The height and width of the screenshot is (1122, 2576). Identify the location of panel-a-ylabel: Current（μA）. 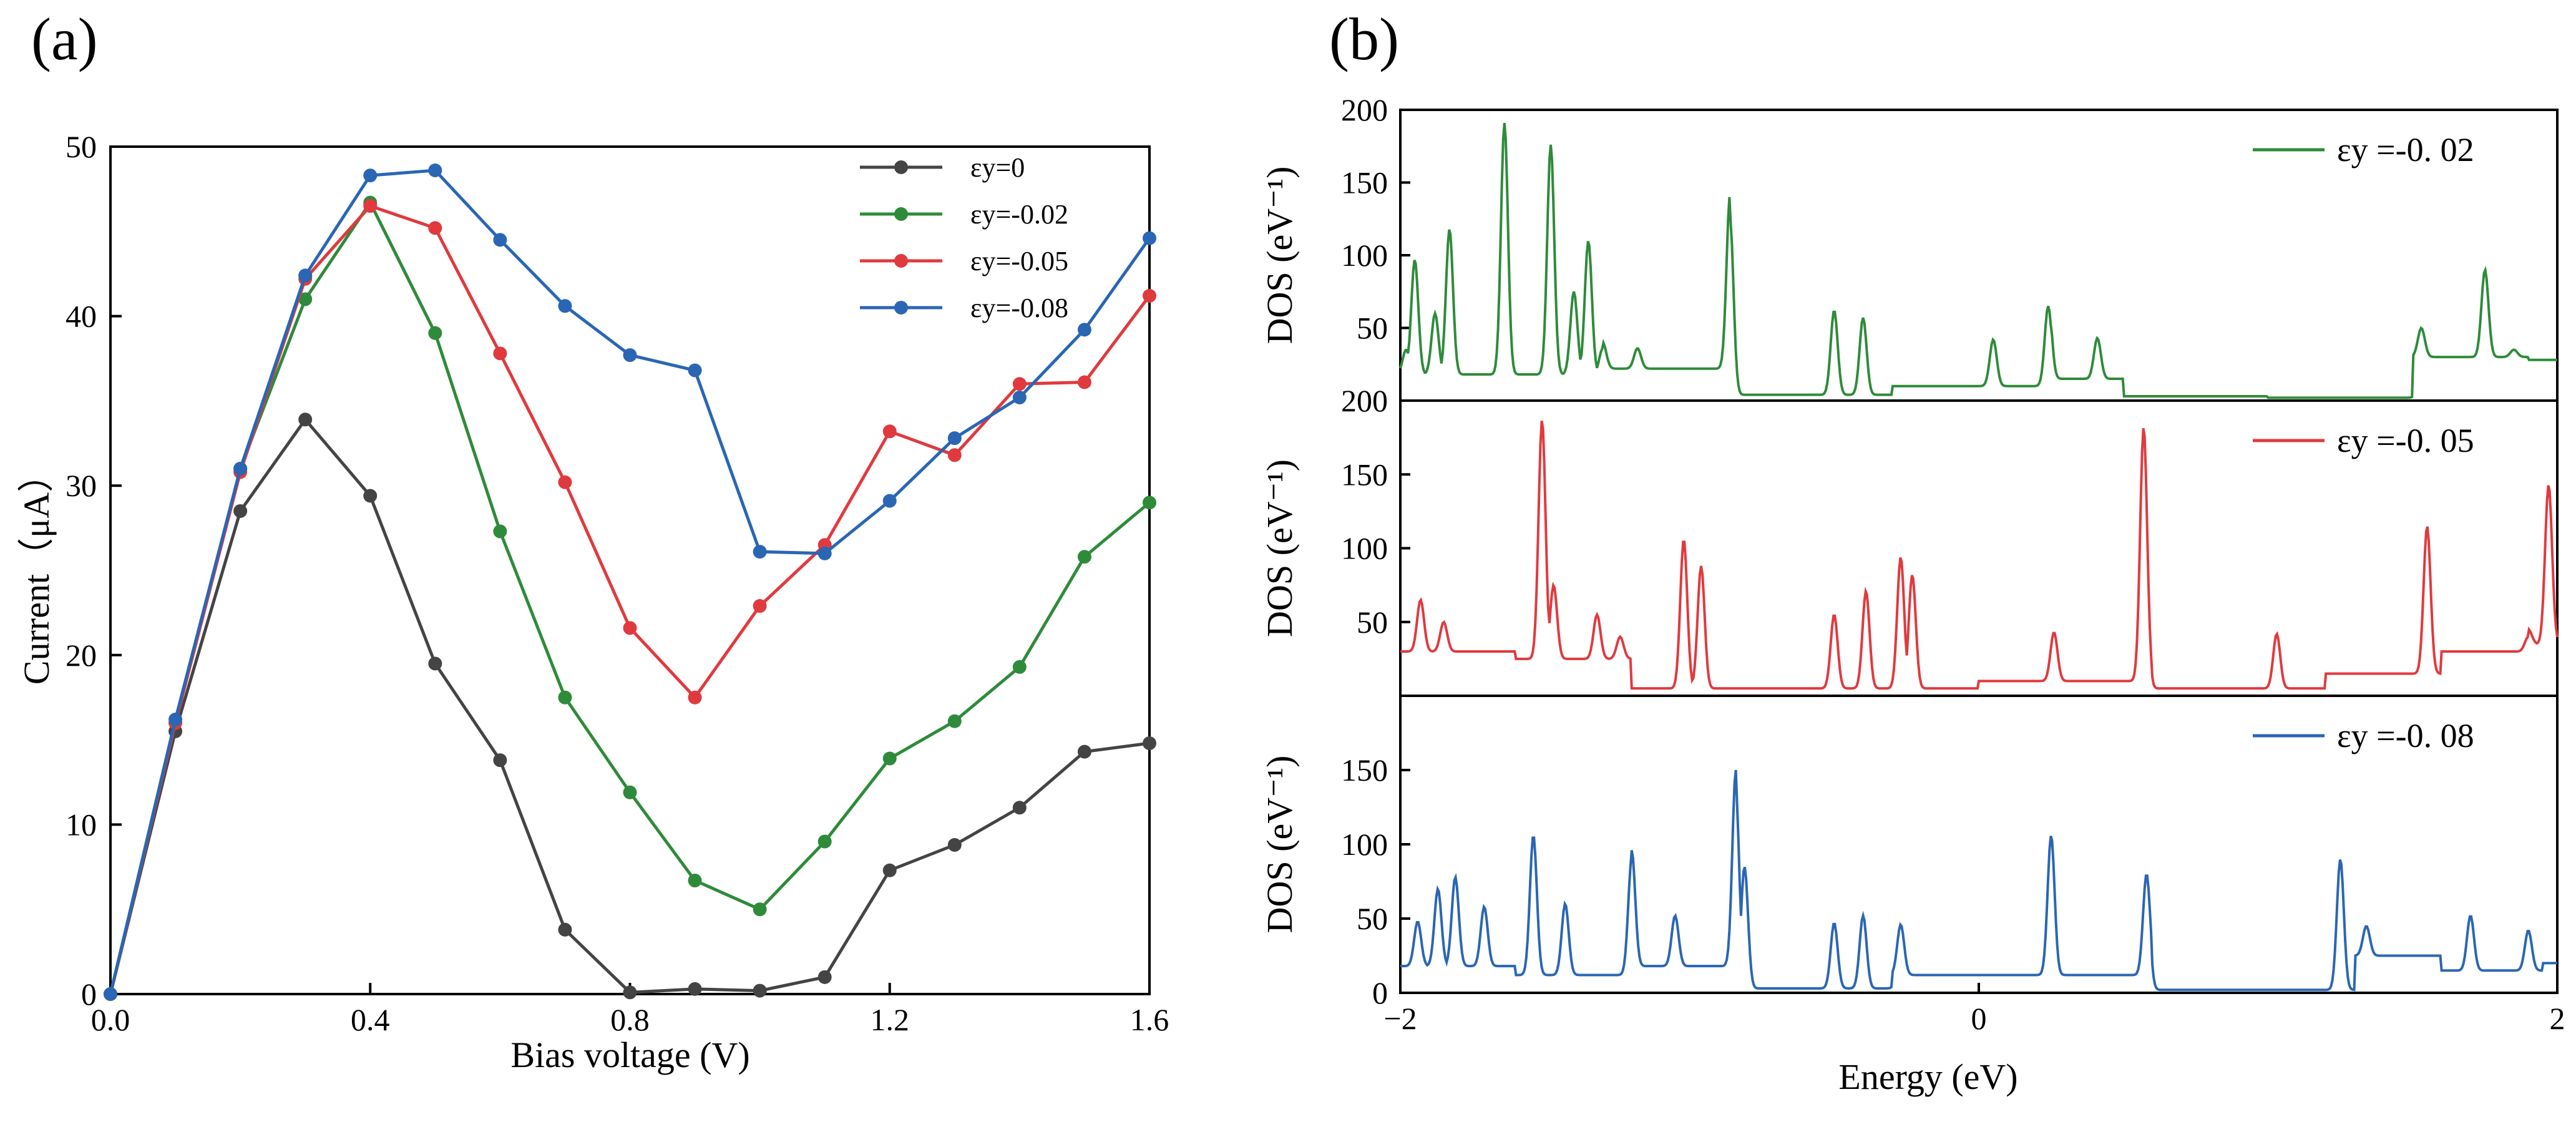
(36, 571).